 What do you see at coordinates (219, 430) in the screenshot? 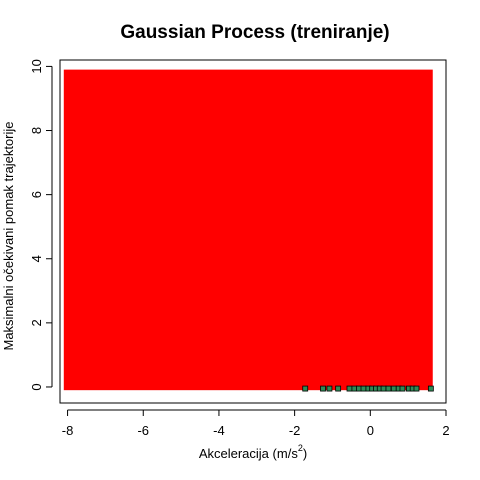
I see `x-tick-label: -4` at bounding box center [219, 430].